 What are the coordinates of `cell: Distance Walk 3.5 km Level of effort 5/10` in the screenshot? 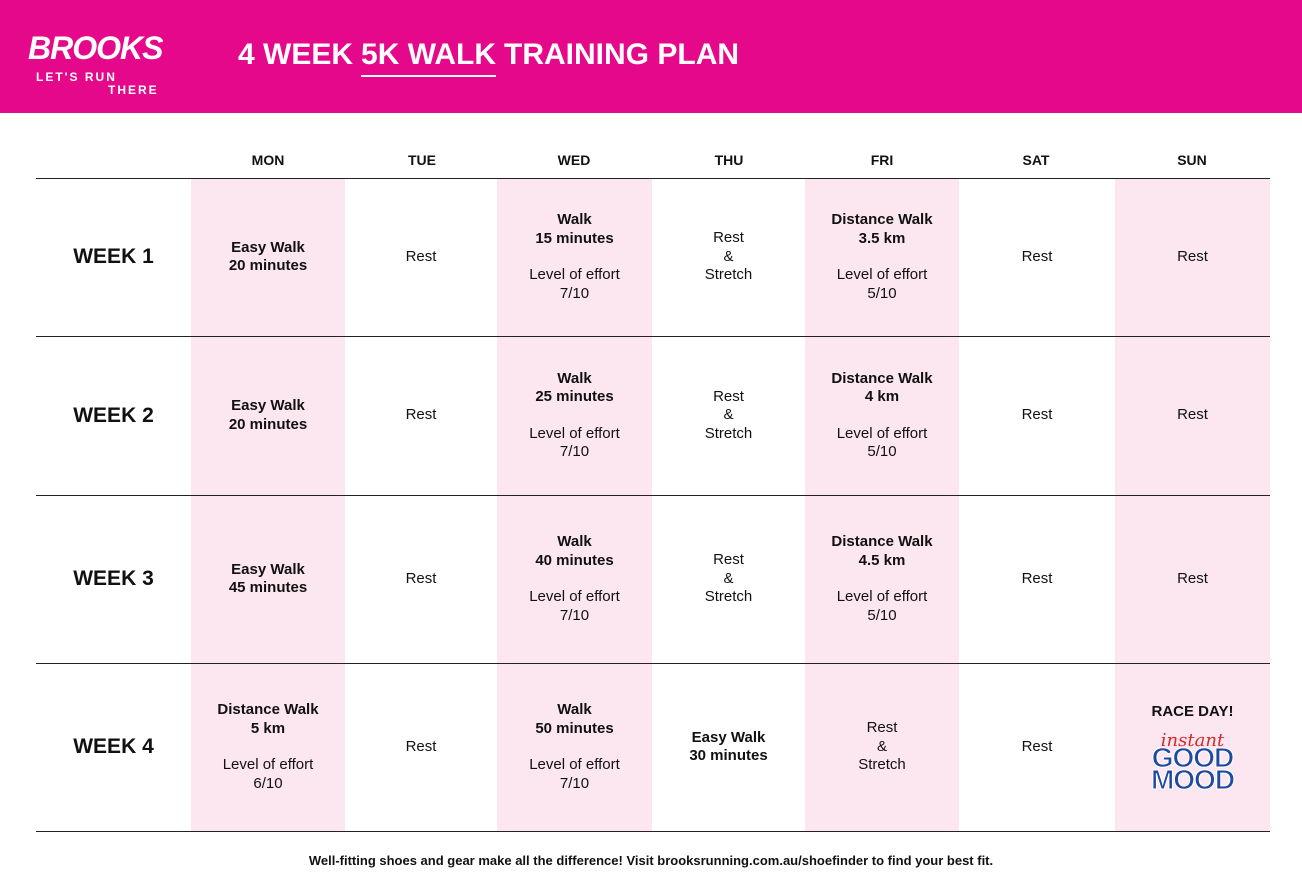 It's located at (882, 257).